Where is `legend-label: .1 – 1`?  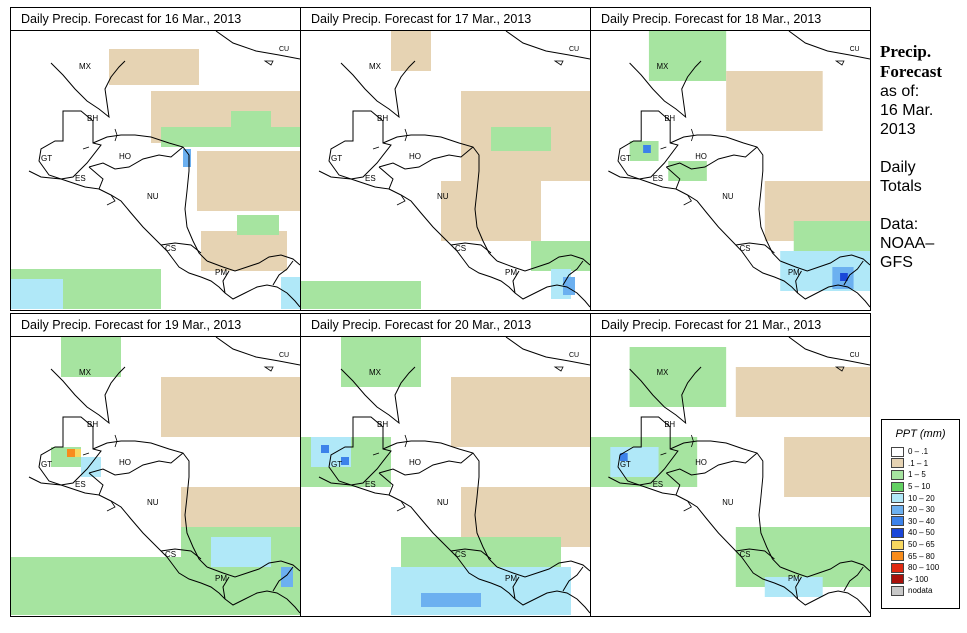
legend-label: .1 – 1 is located at coordinates (918, 463).